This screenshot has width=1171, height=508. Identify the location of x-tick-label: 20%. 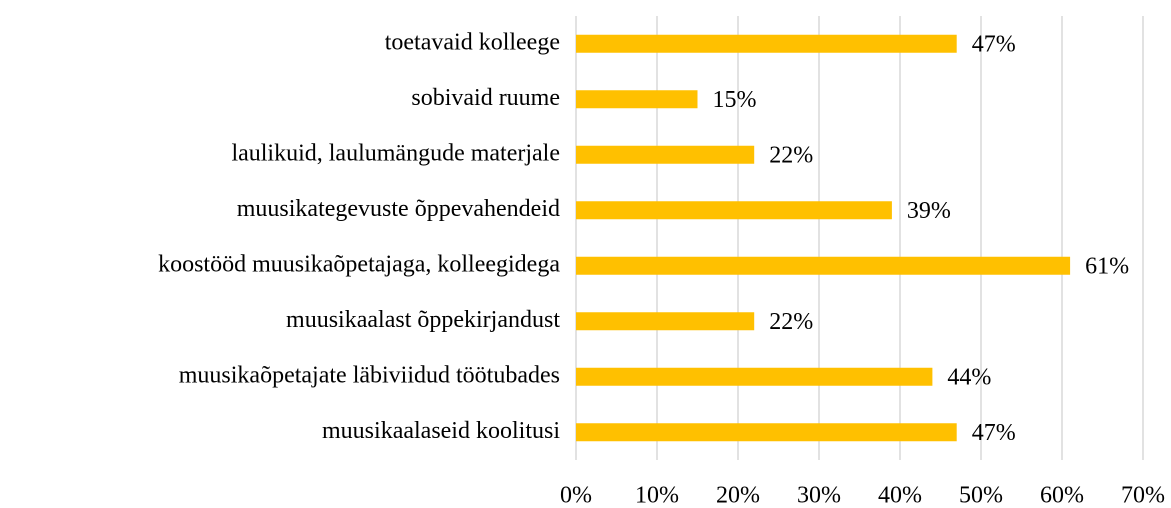
(738, 495).